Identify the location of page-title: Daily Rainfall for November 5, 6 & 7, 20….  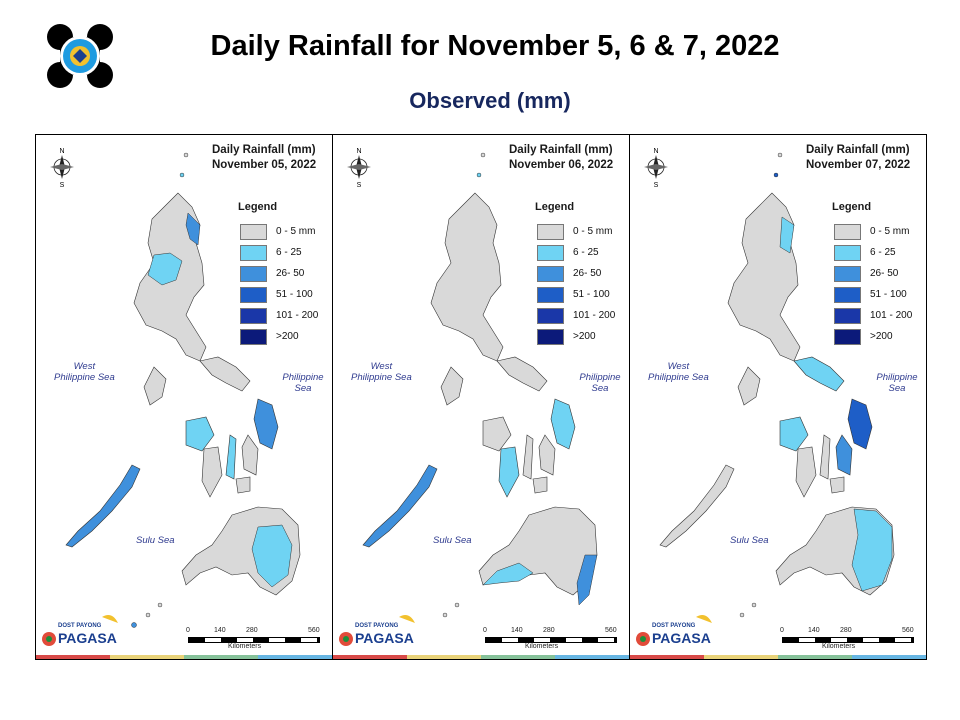
(495, 46).